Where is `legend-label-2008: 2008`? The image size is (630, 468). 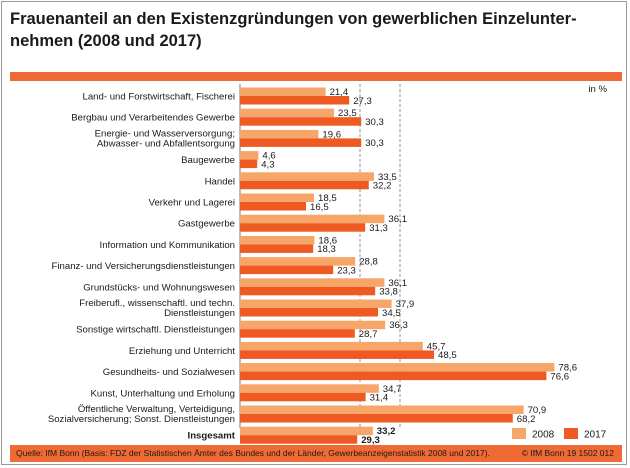 legend-label-2008: 2008 is located at coordinates (543, 435).